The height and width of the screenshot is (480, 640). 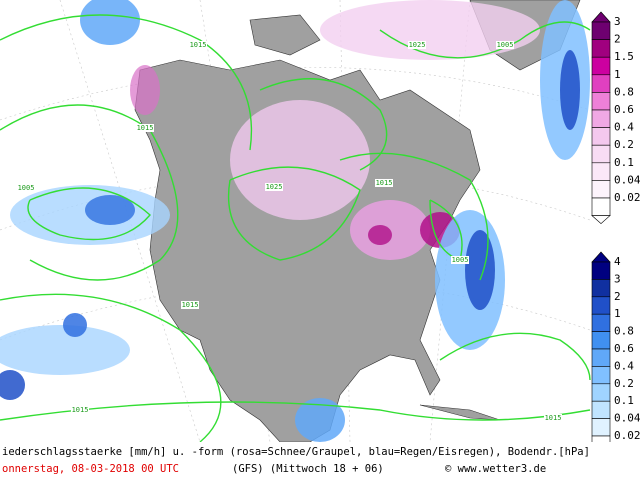 What do you see at coordinates (615, 356) in the screenshot?
I see `rain-legend: 4 3 2 1 0.8 0.6 0.4 0.2 0.1 0.04 0.02` at bounding box center [615, 356].